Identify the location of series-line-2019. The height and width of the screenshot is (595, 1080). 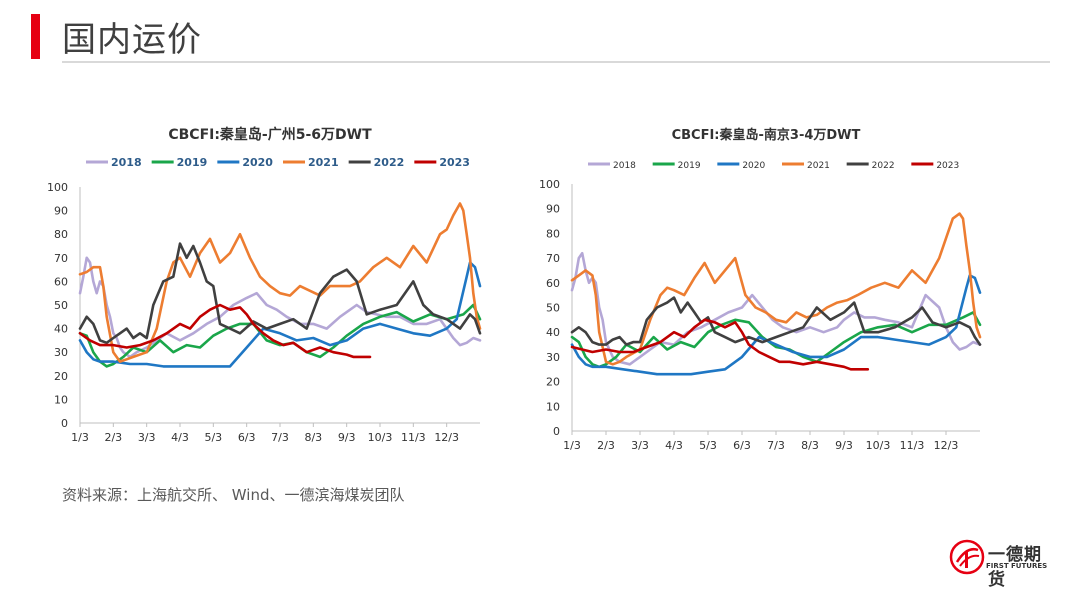
(280, 335).